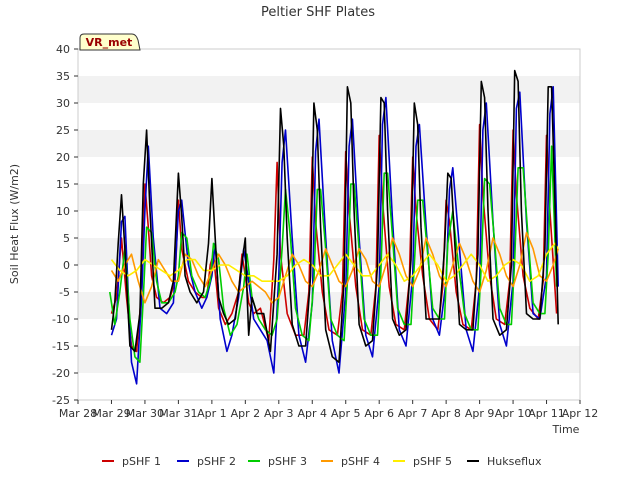 Image resolution: width=640 pixels, height=480 pixels. What do you see at coordinates (61, 346) in the screenshot?
I see `y-tick-label: -15` at bounding box center [61, 346].